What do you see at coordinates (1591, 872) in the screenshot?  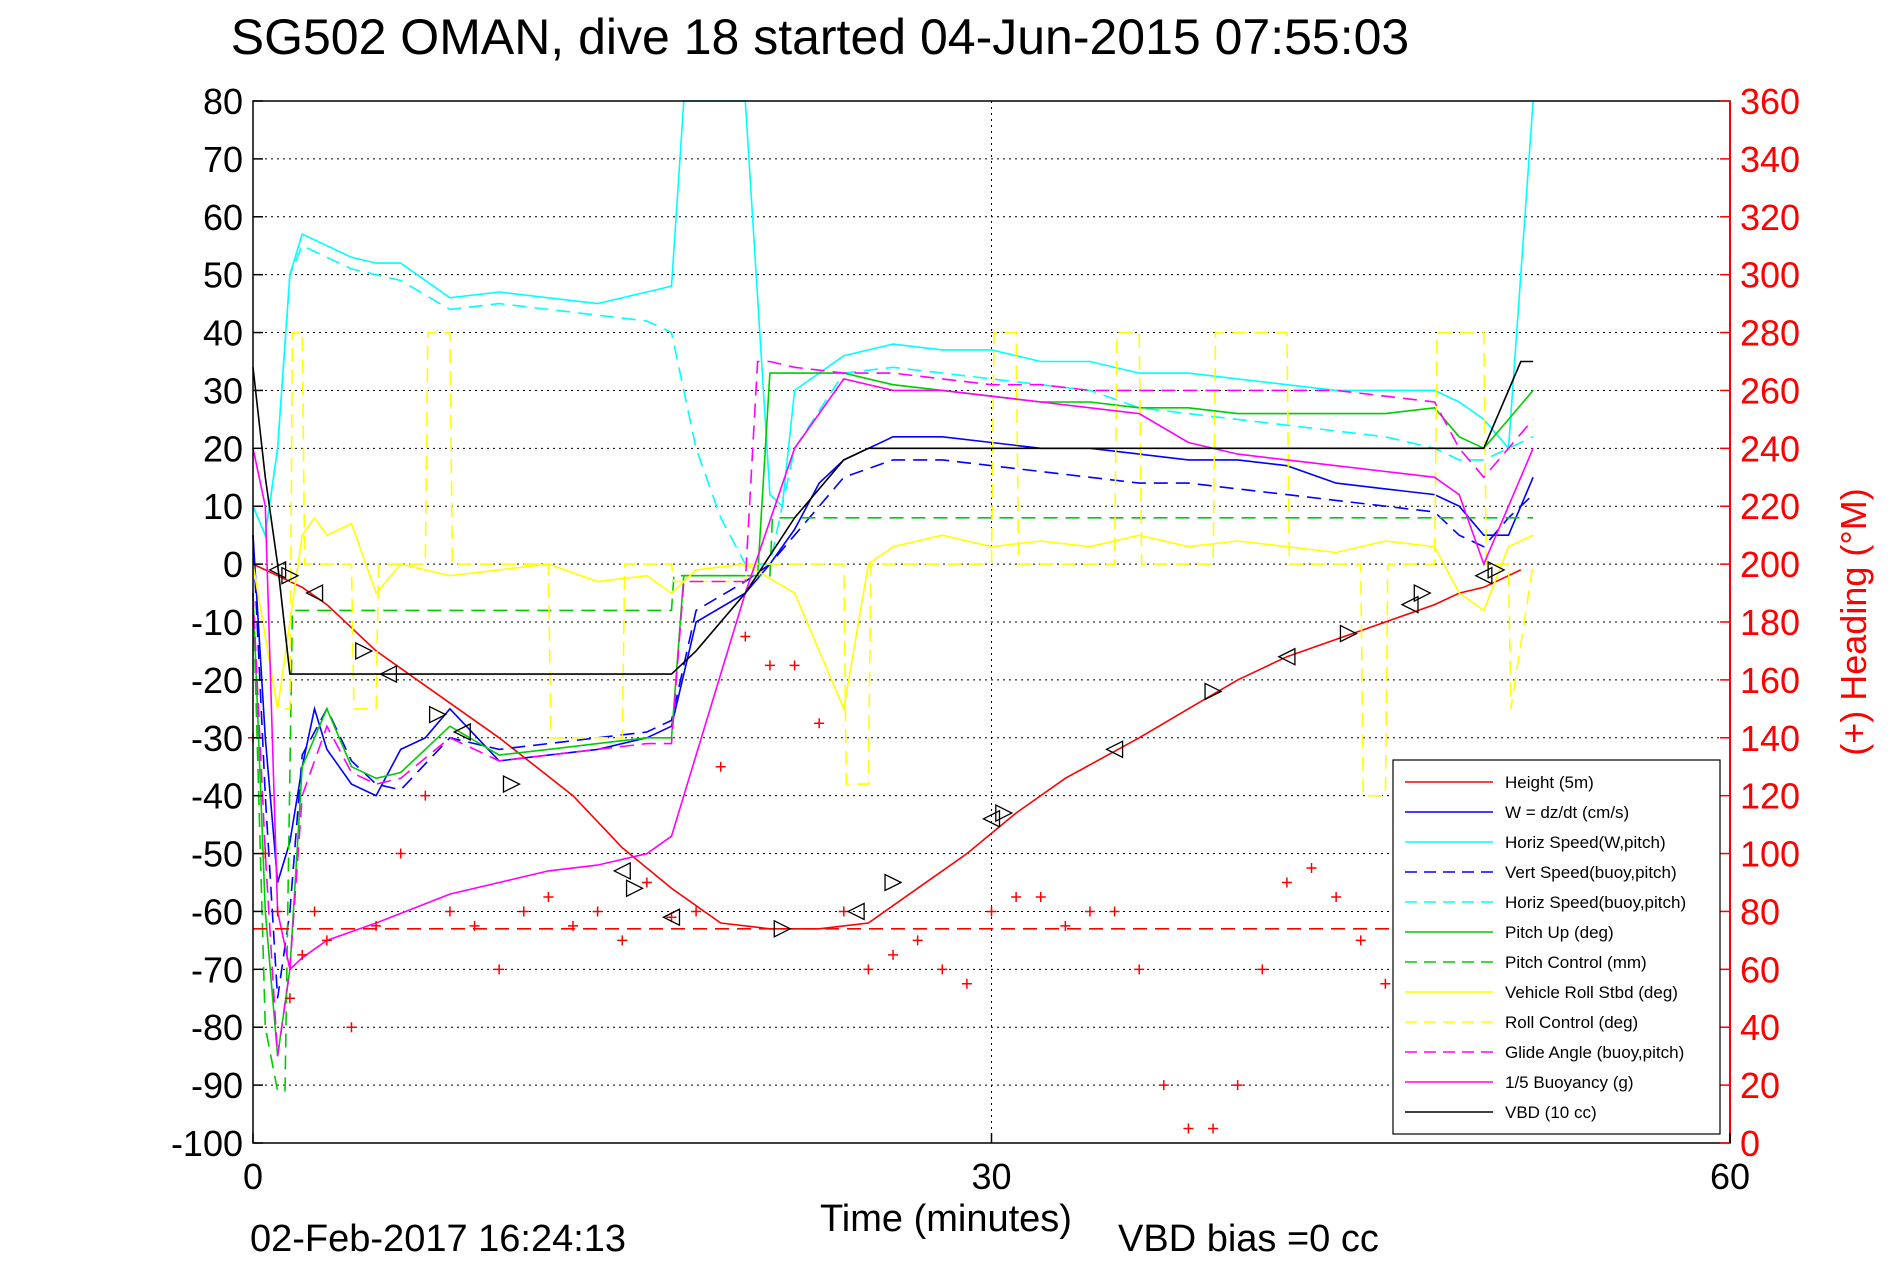 I see `legend-label: Vert Speed(buoy,pitch)` at bounding box center [1591, 872].